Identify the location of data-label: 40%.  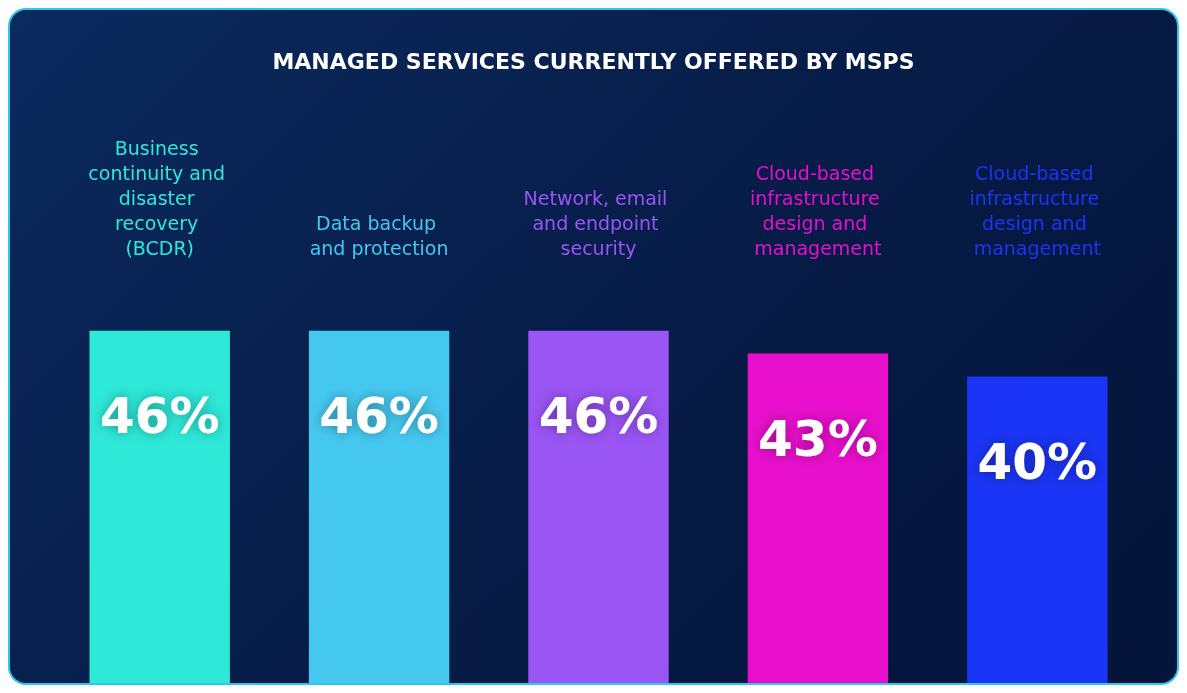
(1037, 461).